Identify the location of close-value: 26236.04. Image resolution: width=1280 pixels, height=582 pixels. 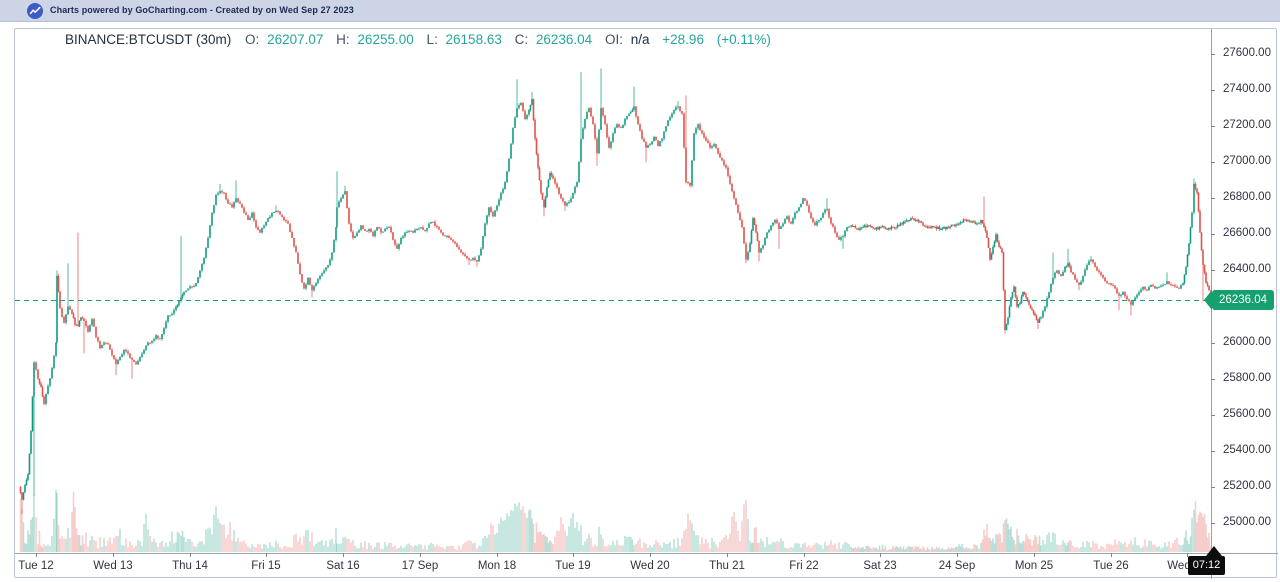
(564, 39).